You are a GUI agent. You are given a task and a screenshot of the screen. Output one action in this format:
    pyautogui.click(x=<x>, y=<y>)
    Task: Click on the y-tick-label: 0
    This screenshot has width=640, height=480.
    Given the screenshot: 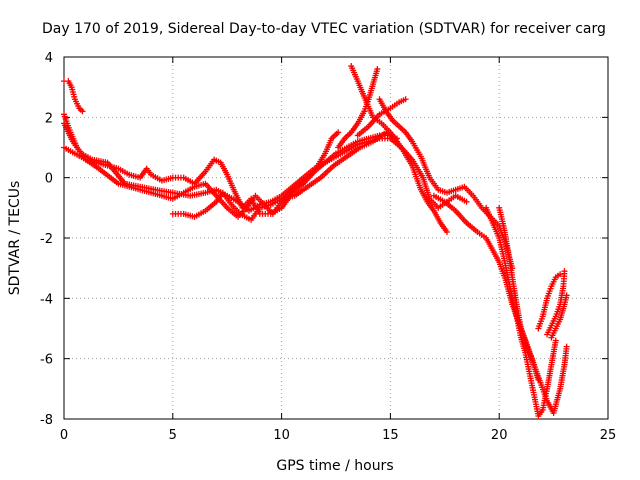 What is the action you would take?
    pyautogui.click(x=49, y=179)
    